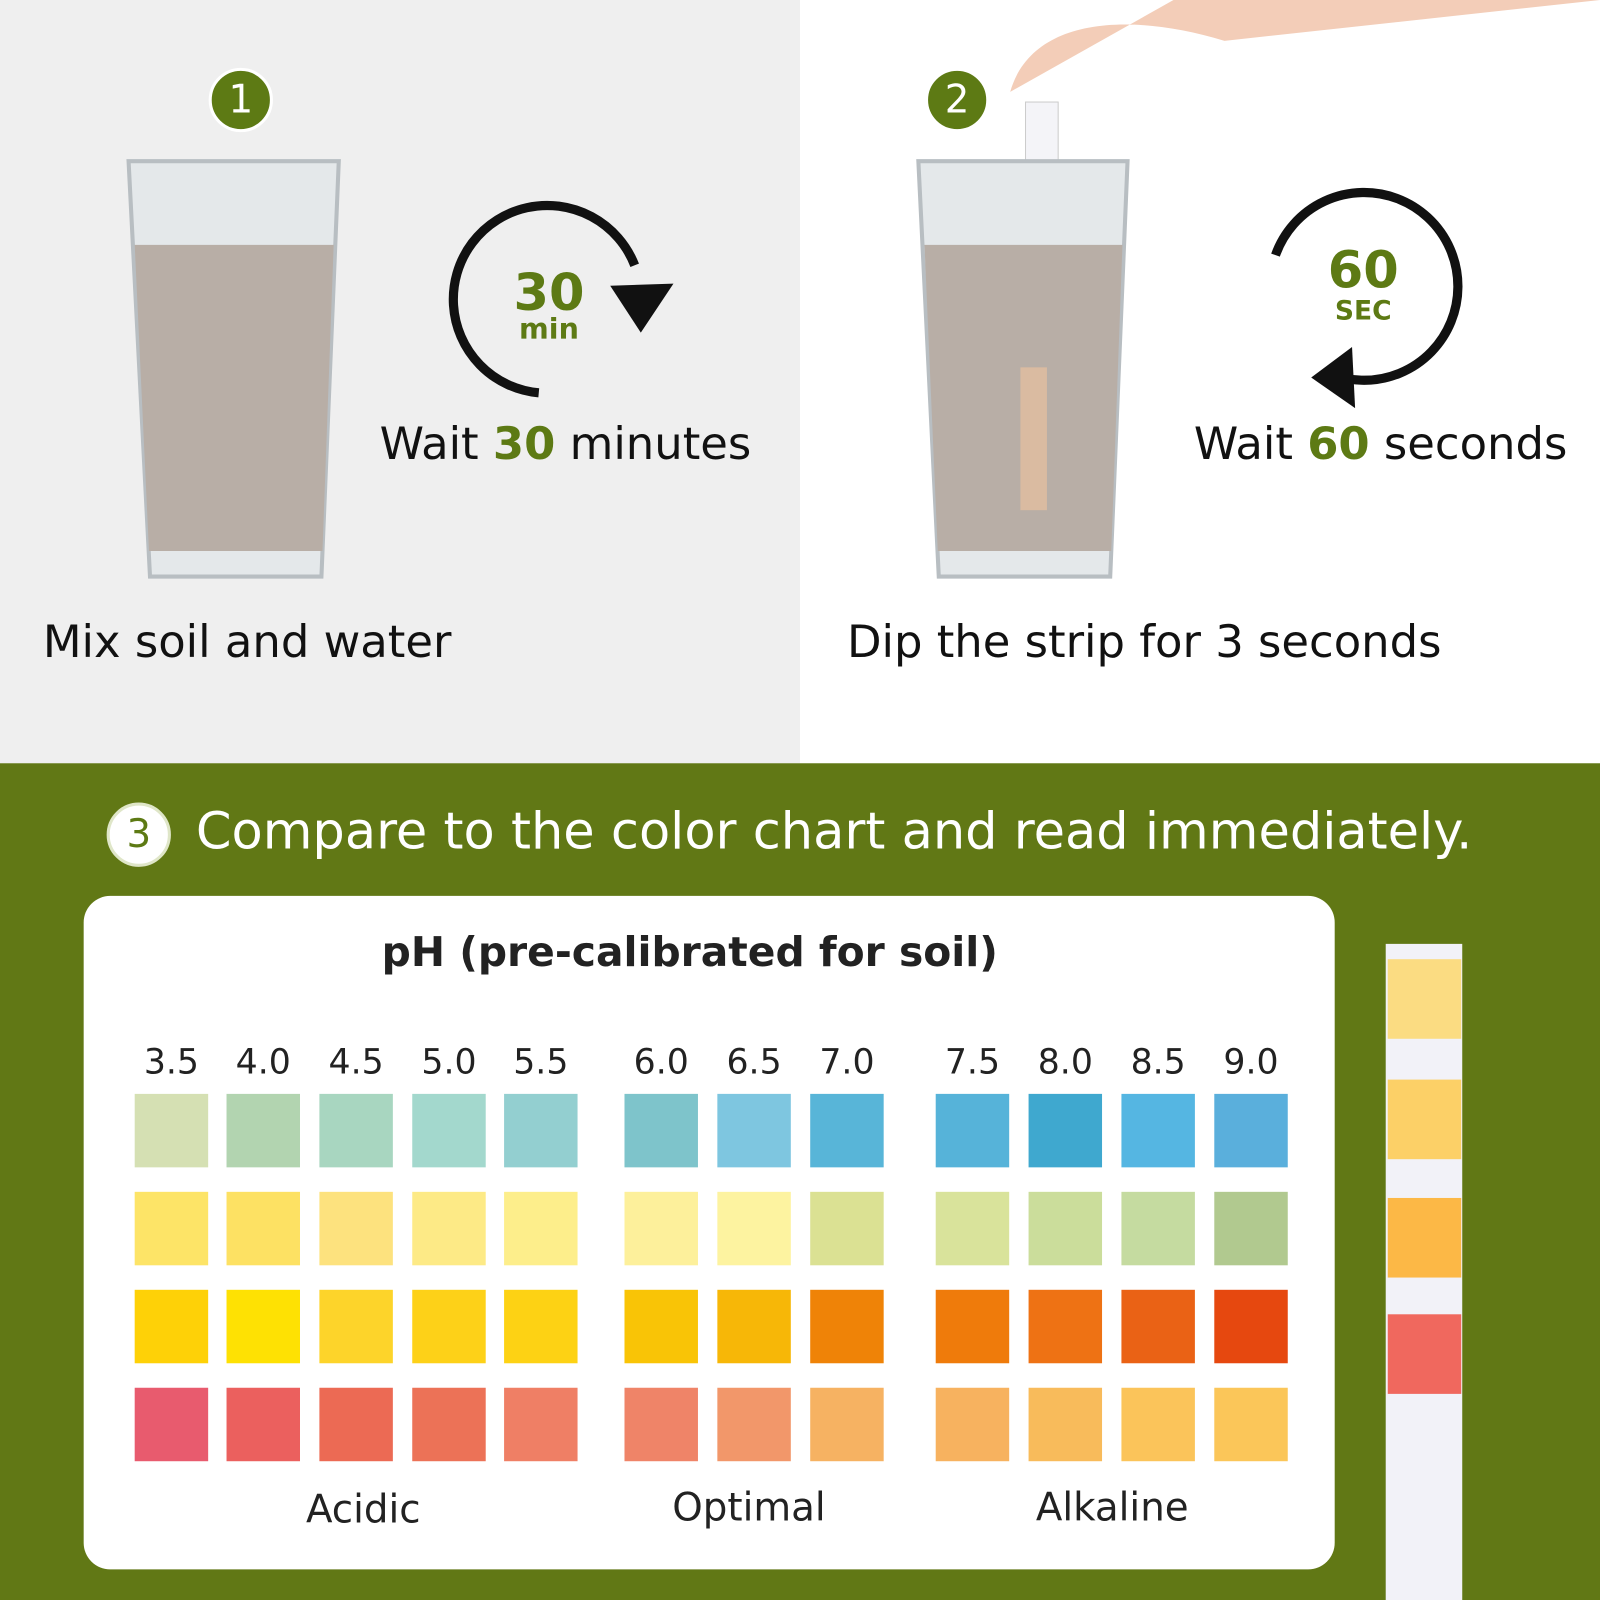 Image resolution: width=1600 pixels, height=1600 pixels. I want to click on step-number: 3, so click(138, 834).